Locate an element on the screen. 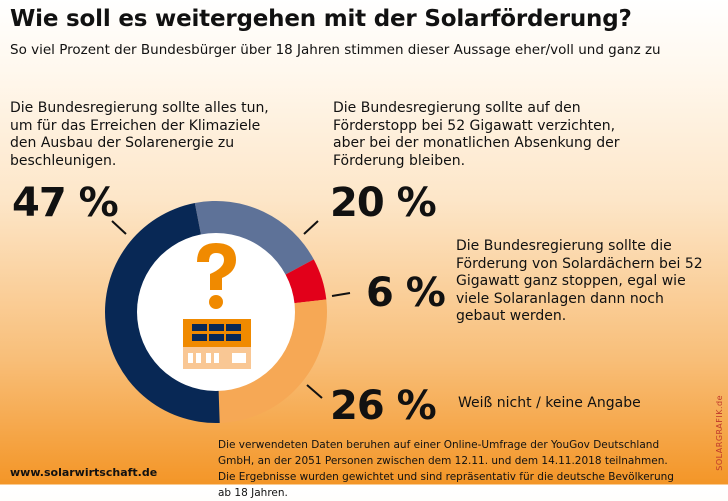  donut-hole is located at coordinates (216, 312).